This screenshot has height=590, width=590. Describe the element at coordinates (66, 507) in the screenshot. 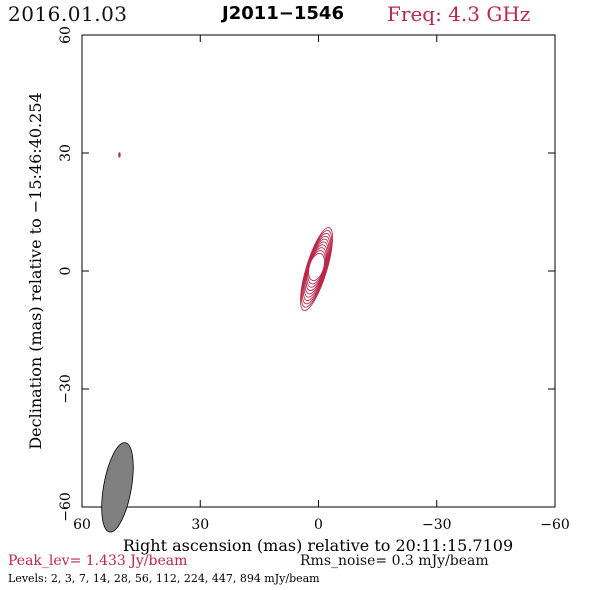

I see `y-tick-label: −60` at that location.